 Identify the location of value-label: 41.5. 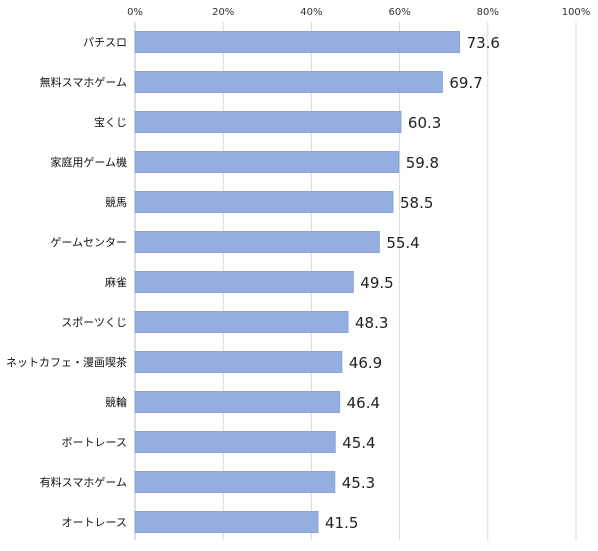
(341, 523).